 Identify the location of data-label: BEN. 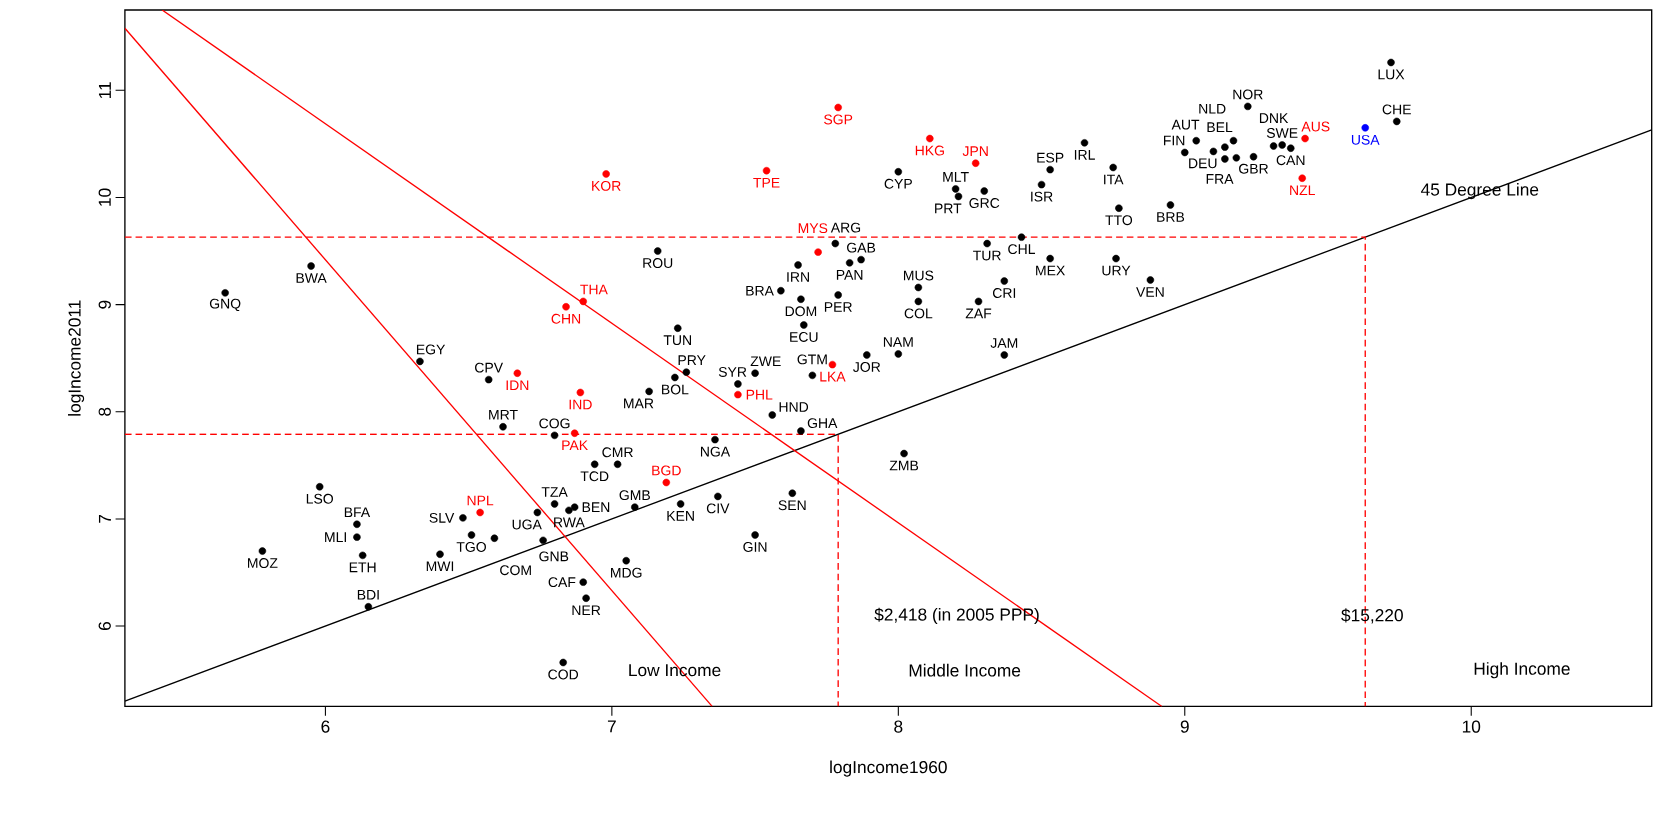
(596, 507).